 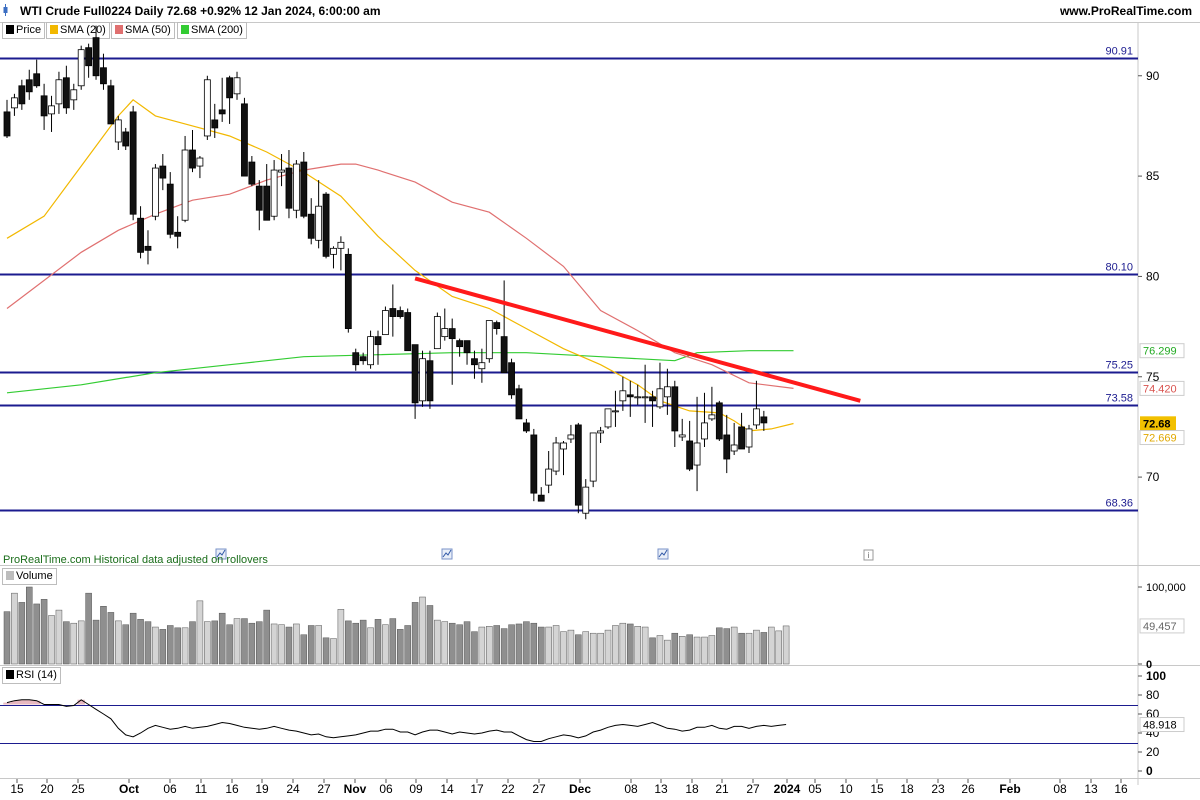 What do you see at coordinates (148, 30) in the screenshot?
I see `legend-sma50-label: SMA (50)` at bounding box center [148, 30].